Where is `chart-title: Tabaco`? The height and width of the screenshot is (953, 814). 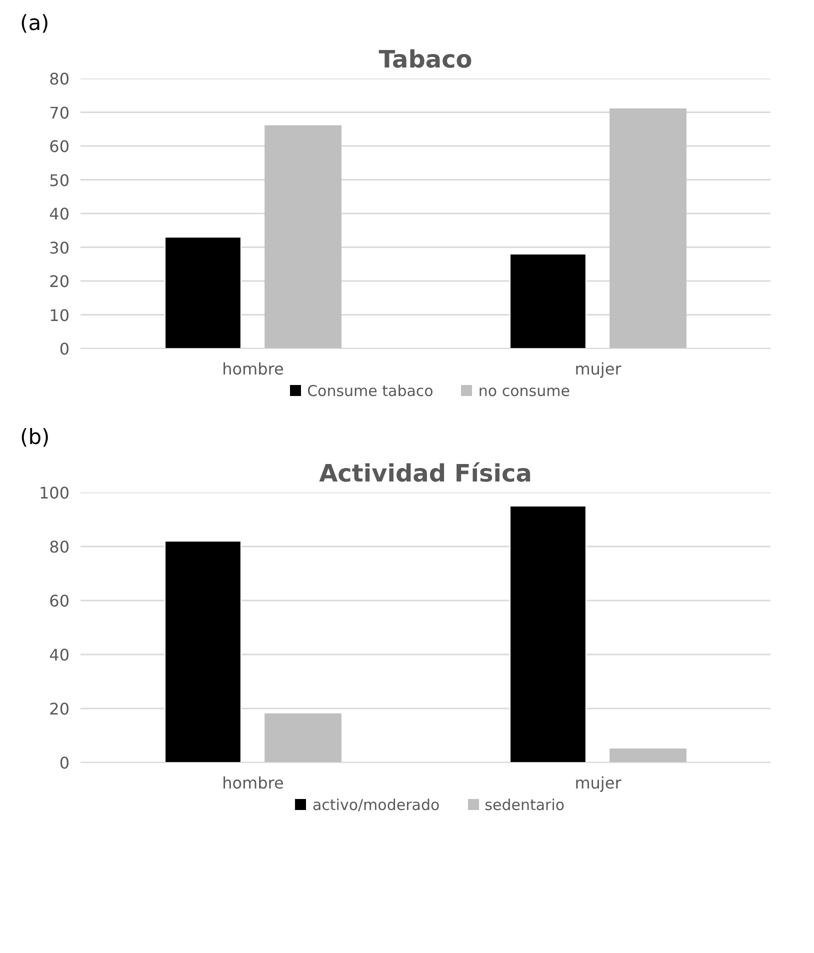 chart-title: Tabaco is located at coordinates (425, 60).